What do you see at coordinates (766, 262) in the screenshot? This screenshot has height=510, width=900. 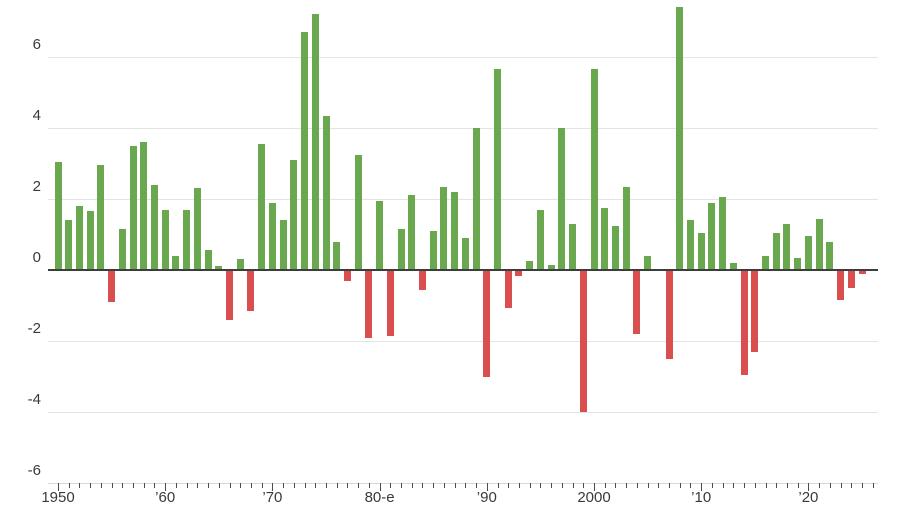 I see `bar-2016` at bounding box center [766, 262].